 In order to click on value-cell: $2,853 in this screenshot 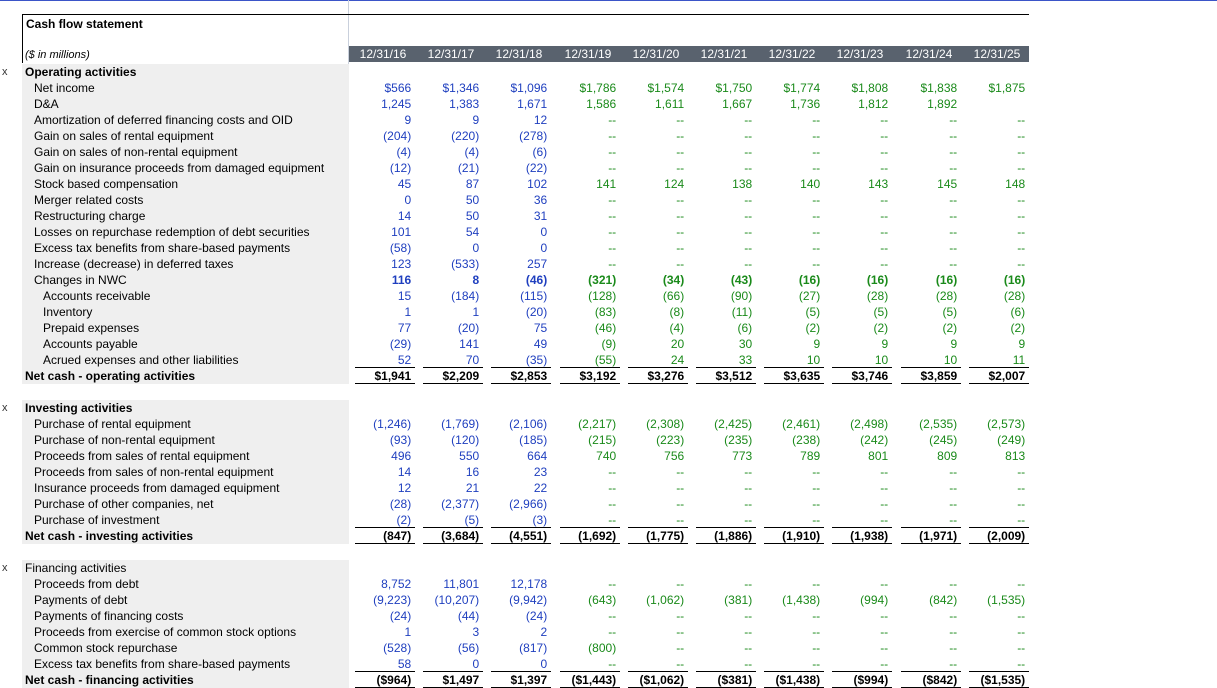, I will do `click(529, 376)`.